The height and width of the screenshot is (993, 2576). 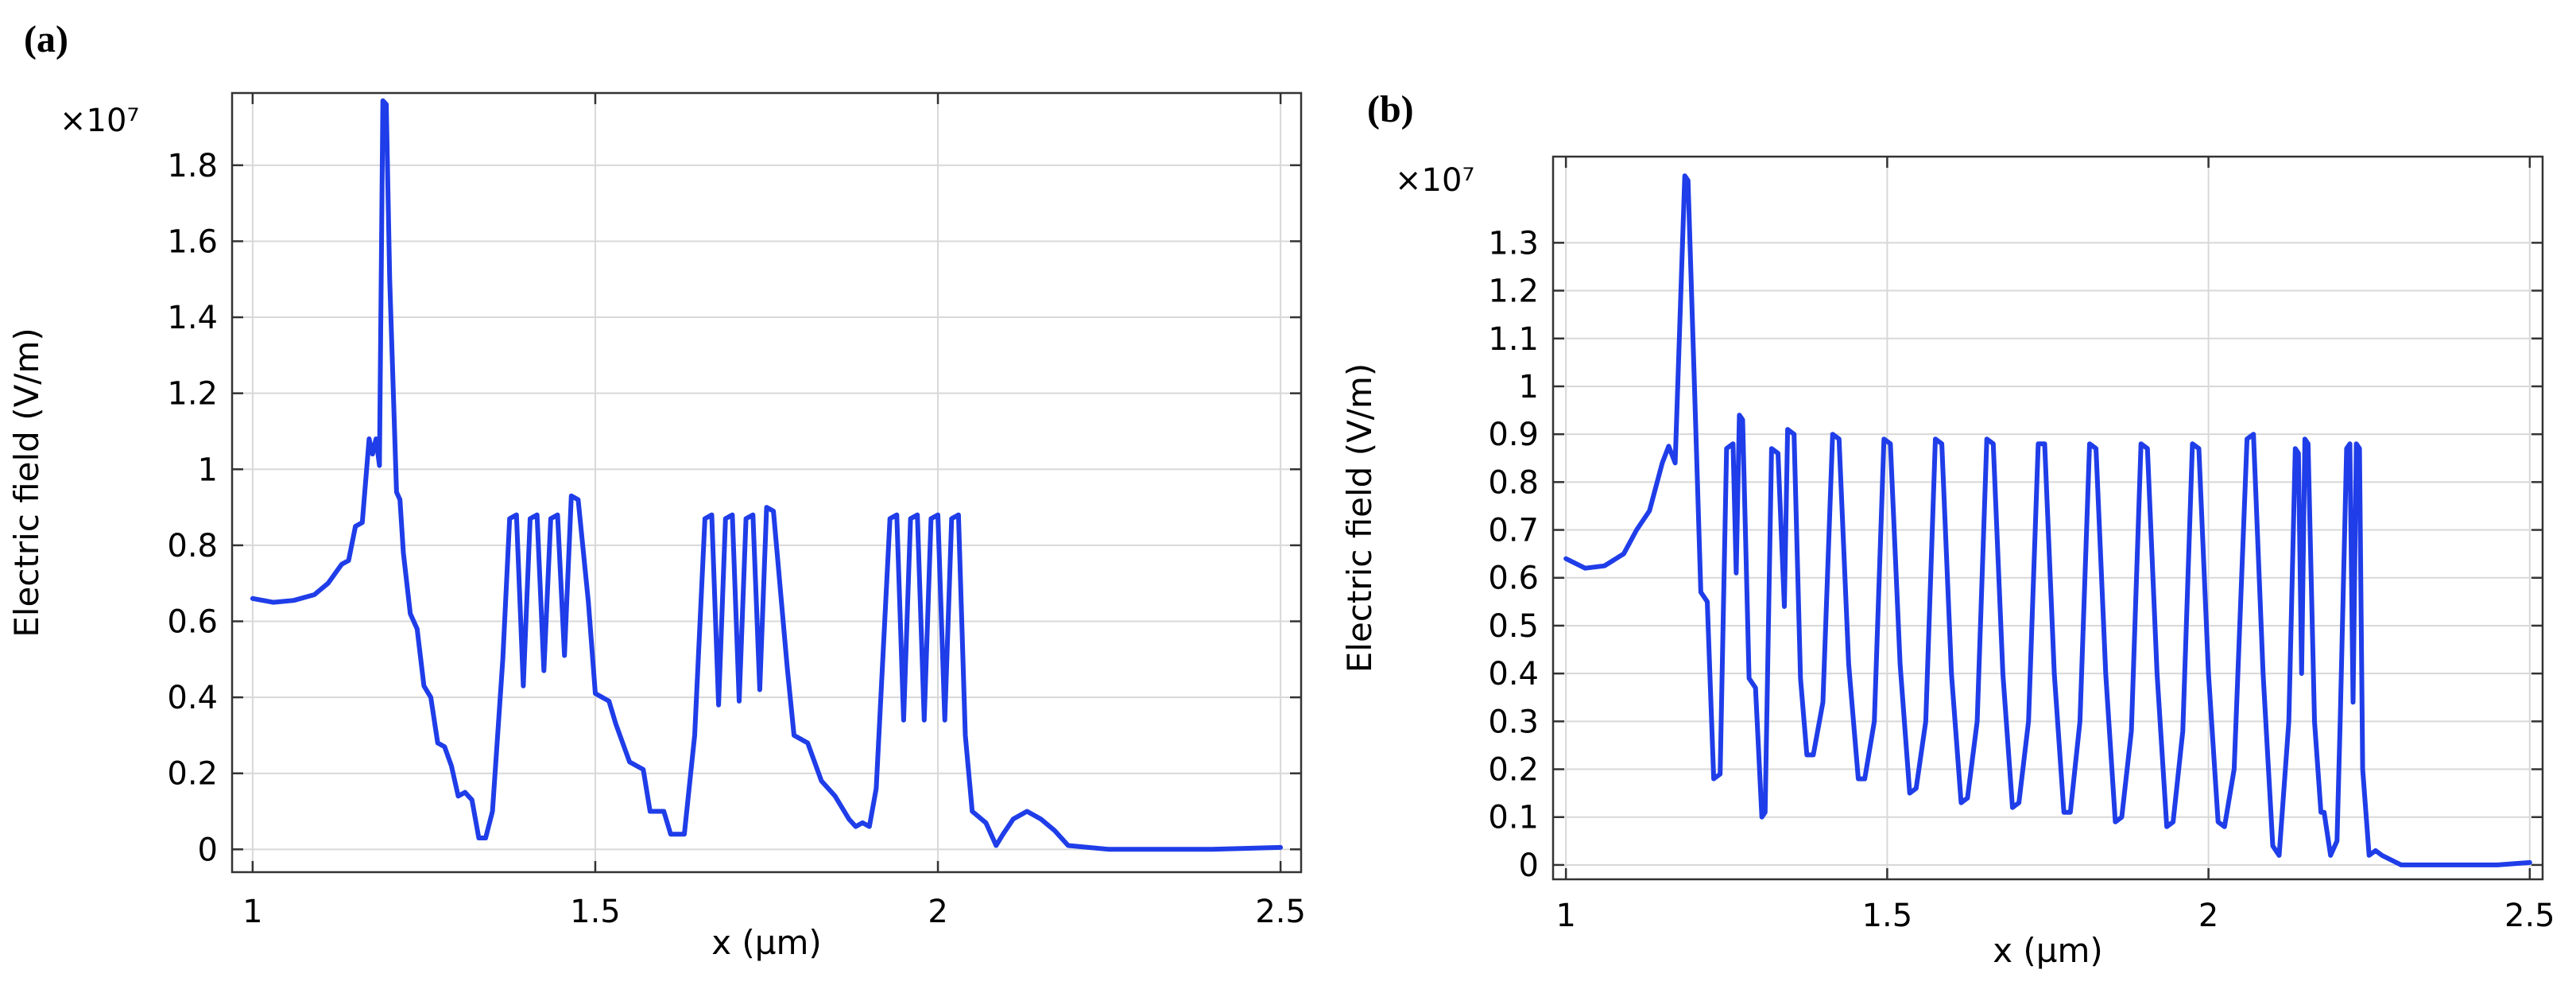 What do you see at coordinates (1513, 482) in the screenshot?
I see `chart-b-y-tick-label: 0.8` at bounding box center [1513, 482].